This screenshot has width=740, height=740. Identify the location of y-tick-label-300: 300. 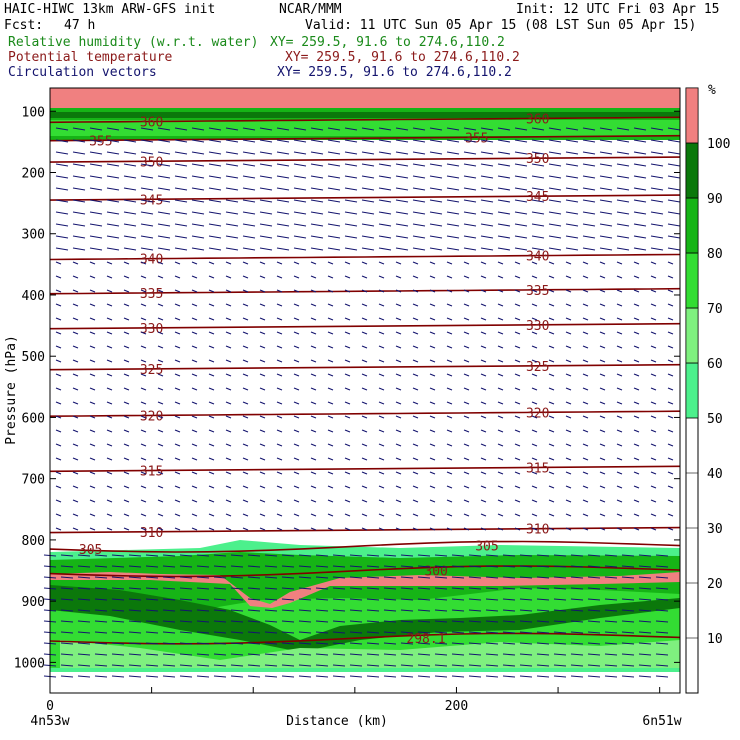
(33, 235).